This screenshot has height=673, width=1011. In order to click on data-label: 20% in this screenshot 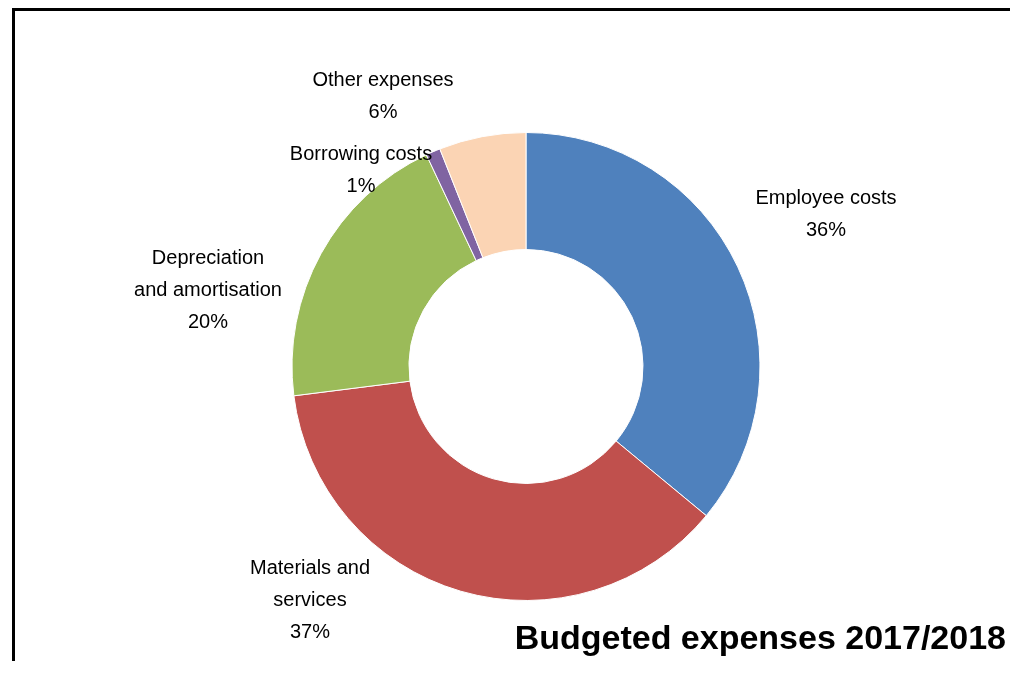, I will do `click(208, 321)`.